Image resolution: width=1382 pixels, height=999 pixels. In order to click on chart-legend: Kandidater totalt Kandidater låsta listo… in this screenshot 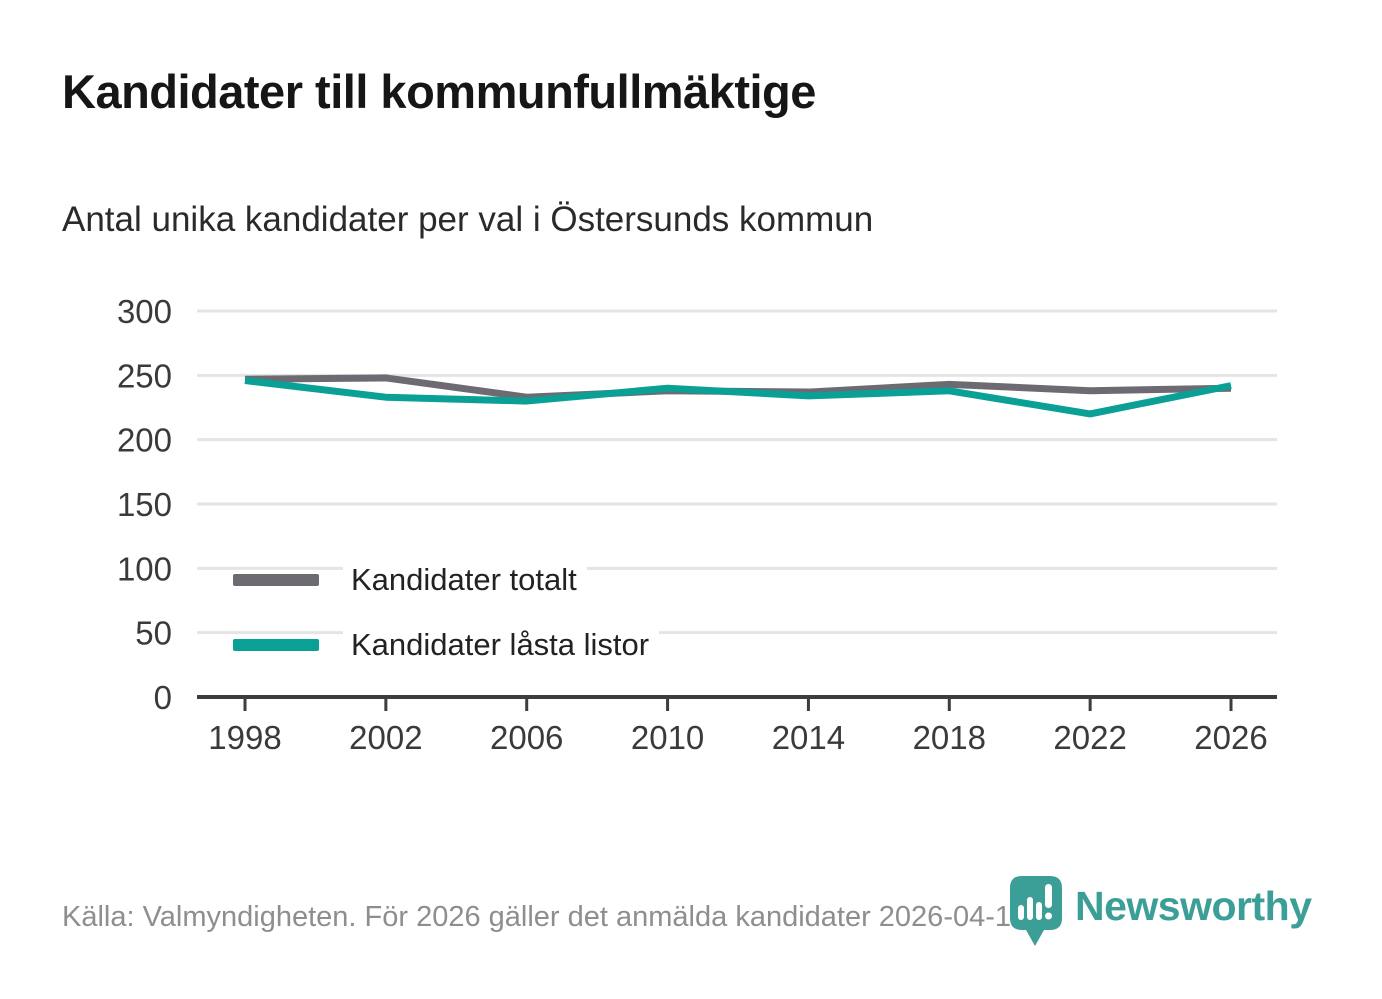, I will do `click(446, 612)`.